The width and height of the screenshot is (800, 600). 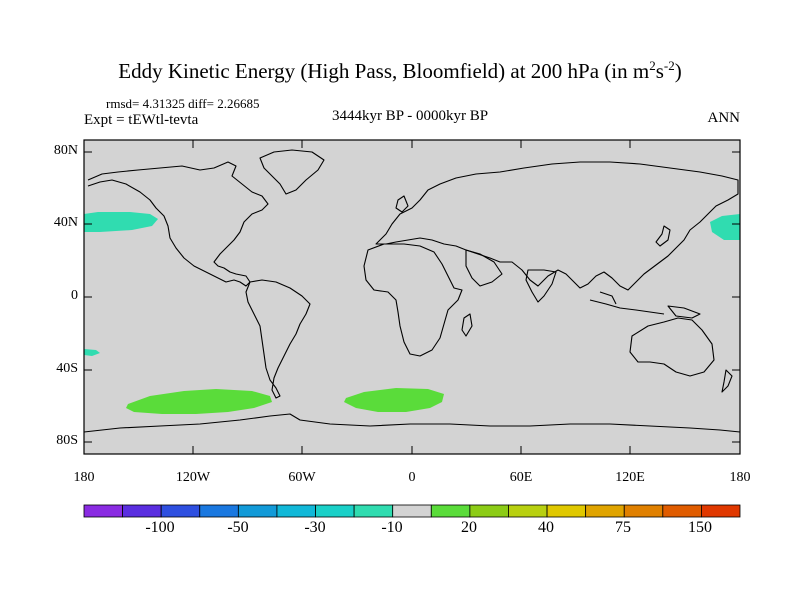 I want to click on coastline-new-zealand, so click(x=727, y=381).